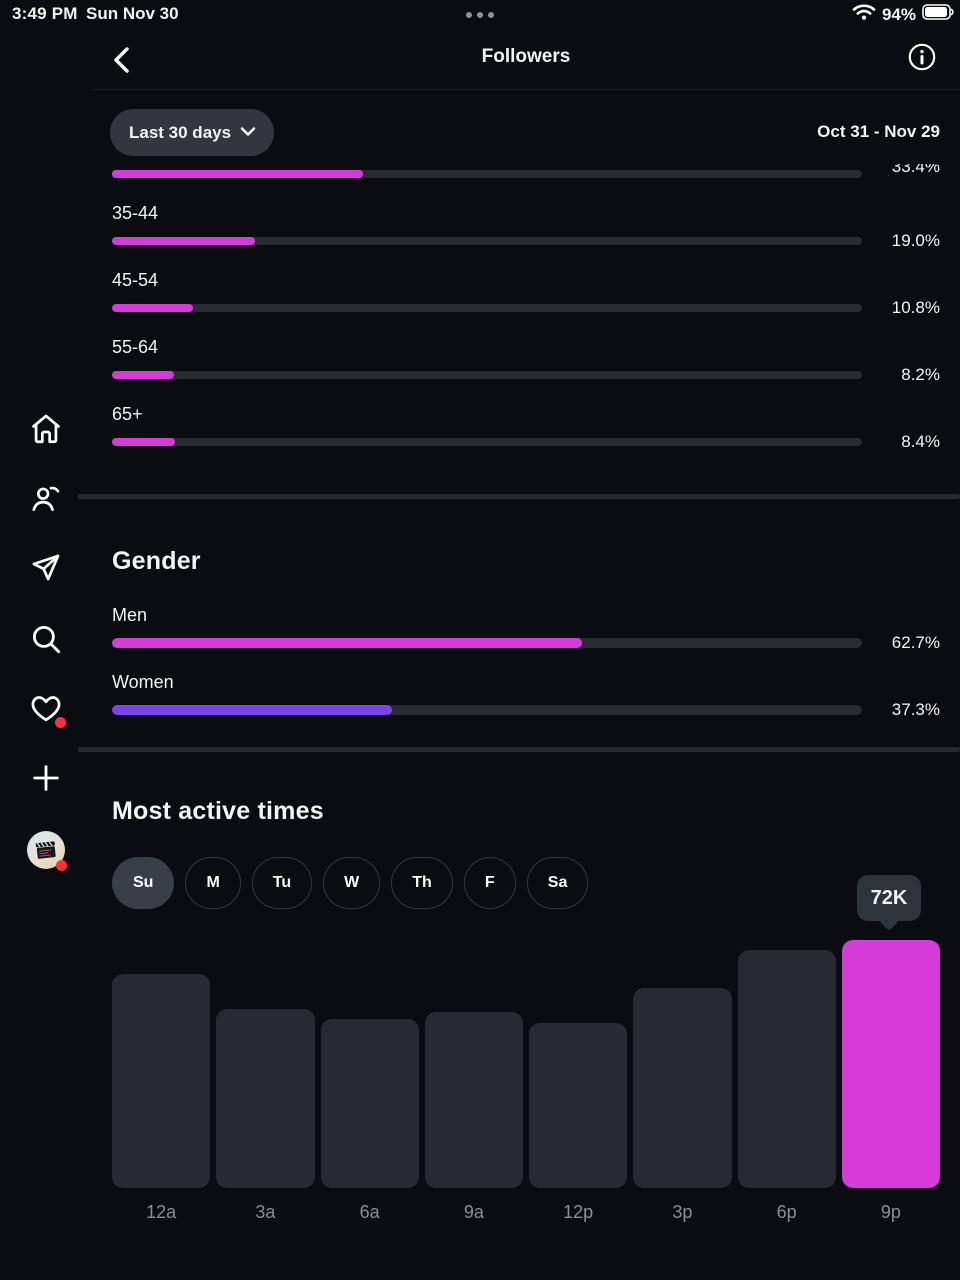 Image resolution: width=960 pixels, height=1280 pixels. Describe the element at coordinates (682, 1212) in the screenshot. I see `axis-label-3p: 3p` at that location.